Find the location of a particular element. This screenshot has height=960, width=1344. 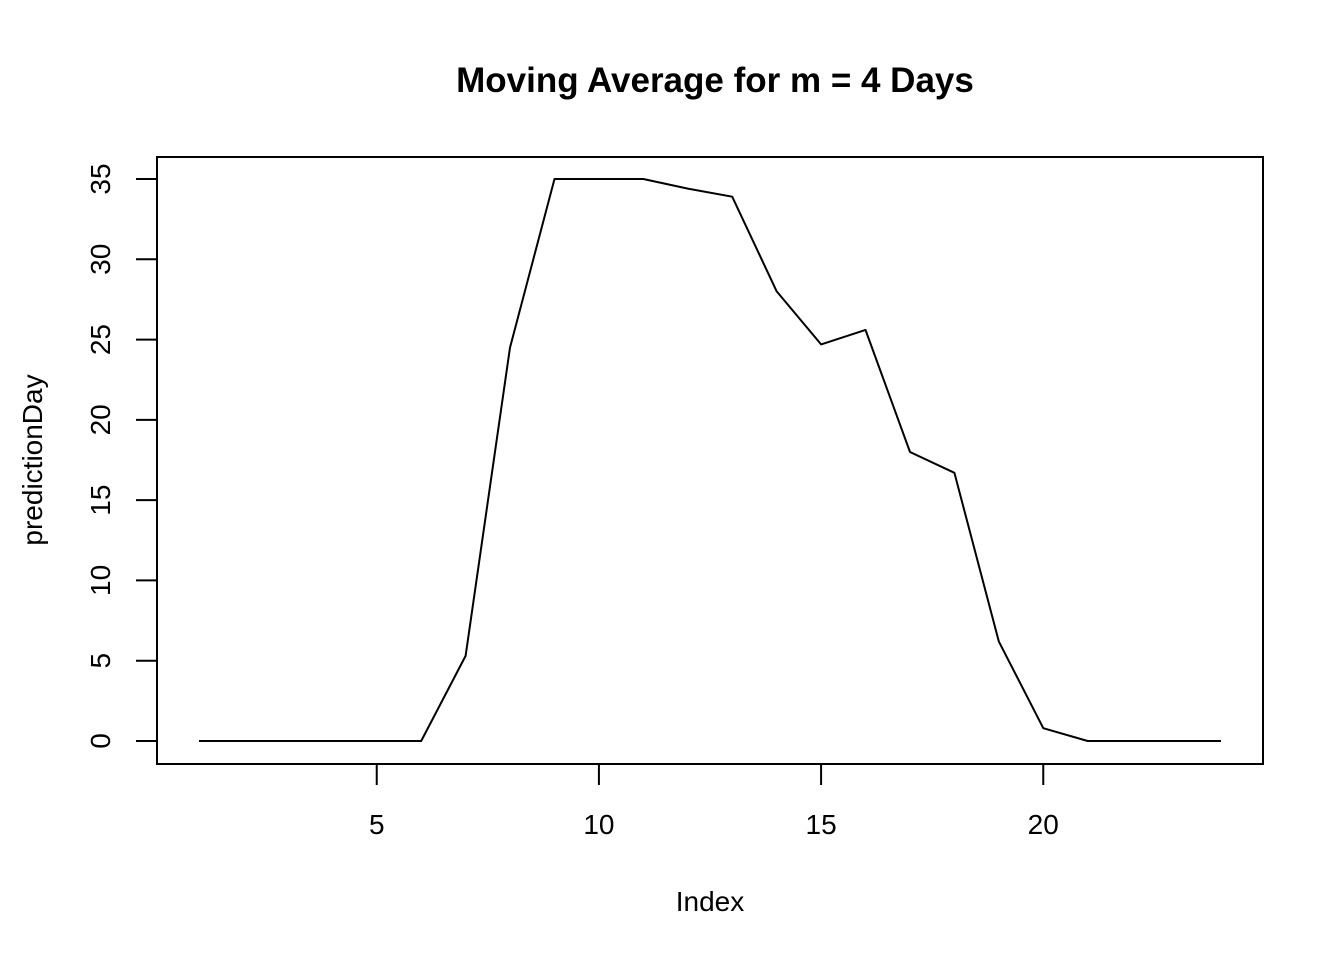

x-tick-label: 5 is located at coordinates (377, 824).